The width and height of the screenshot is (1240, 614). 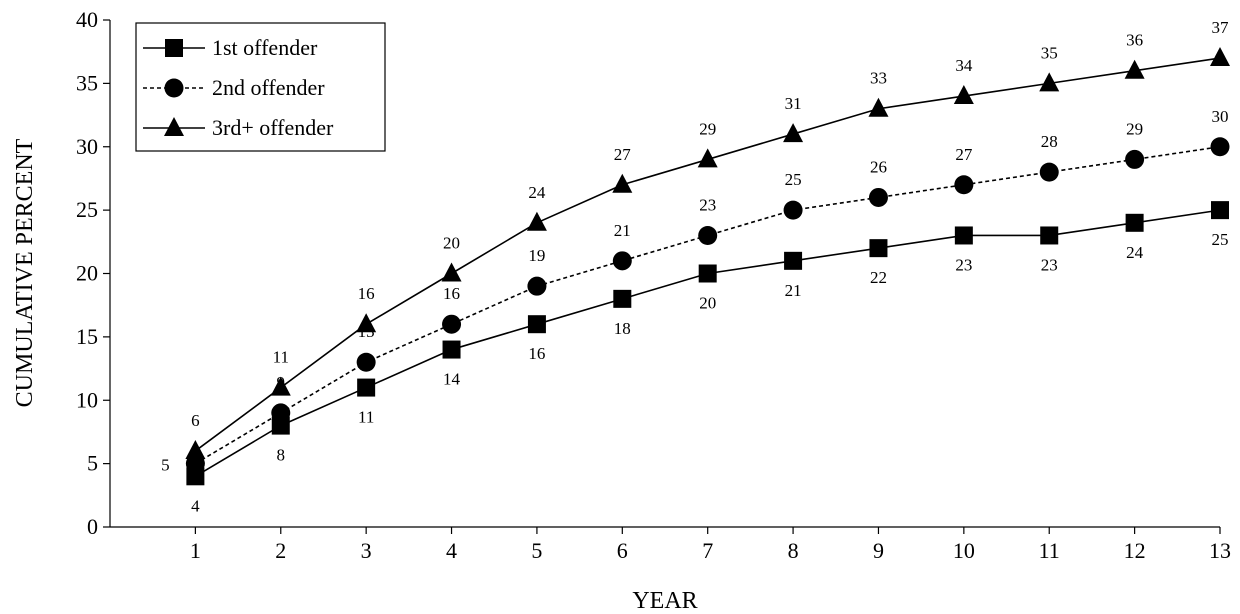 What do you see at coordinates (622, 328) in the screenshot?
I see `data-label: 18` at bounding box center [622, 328].